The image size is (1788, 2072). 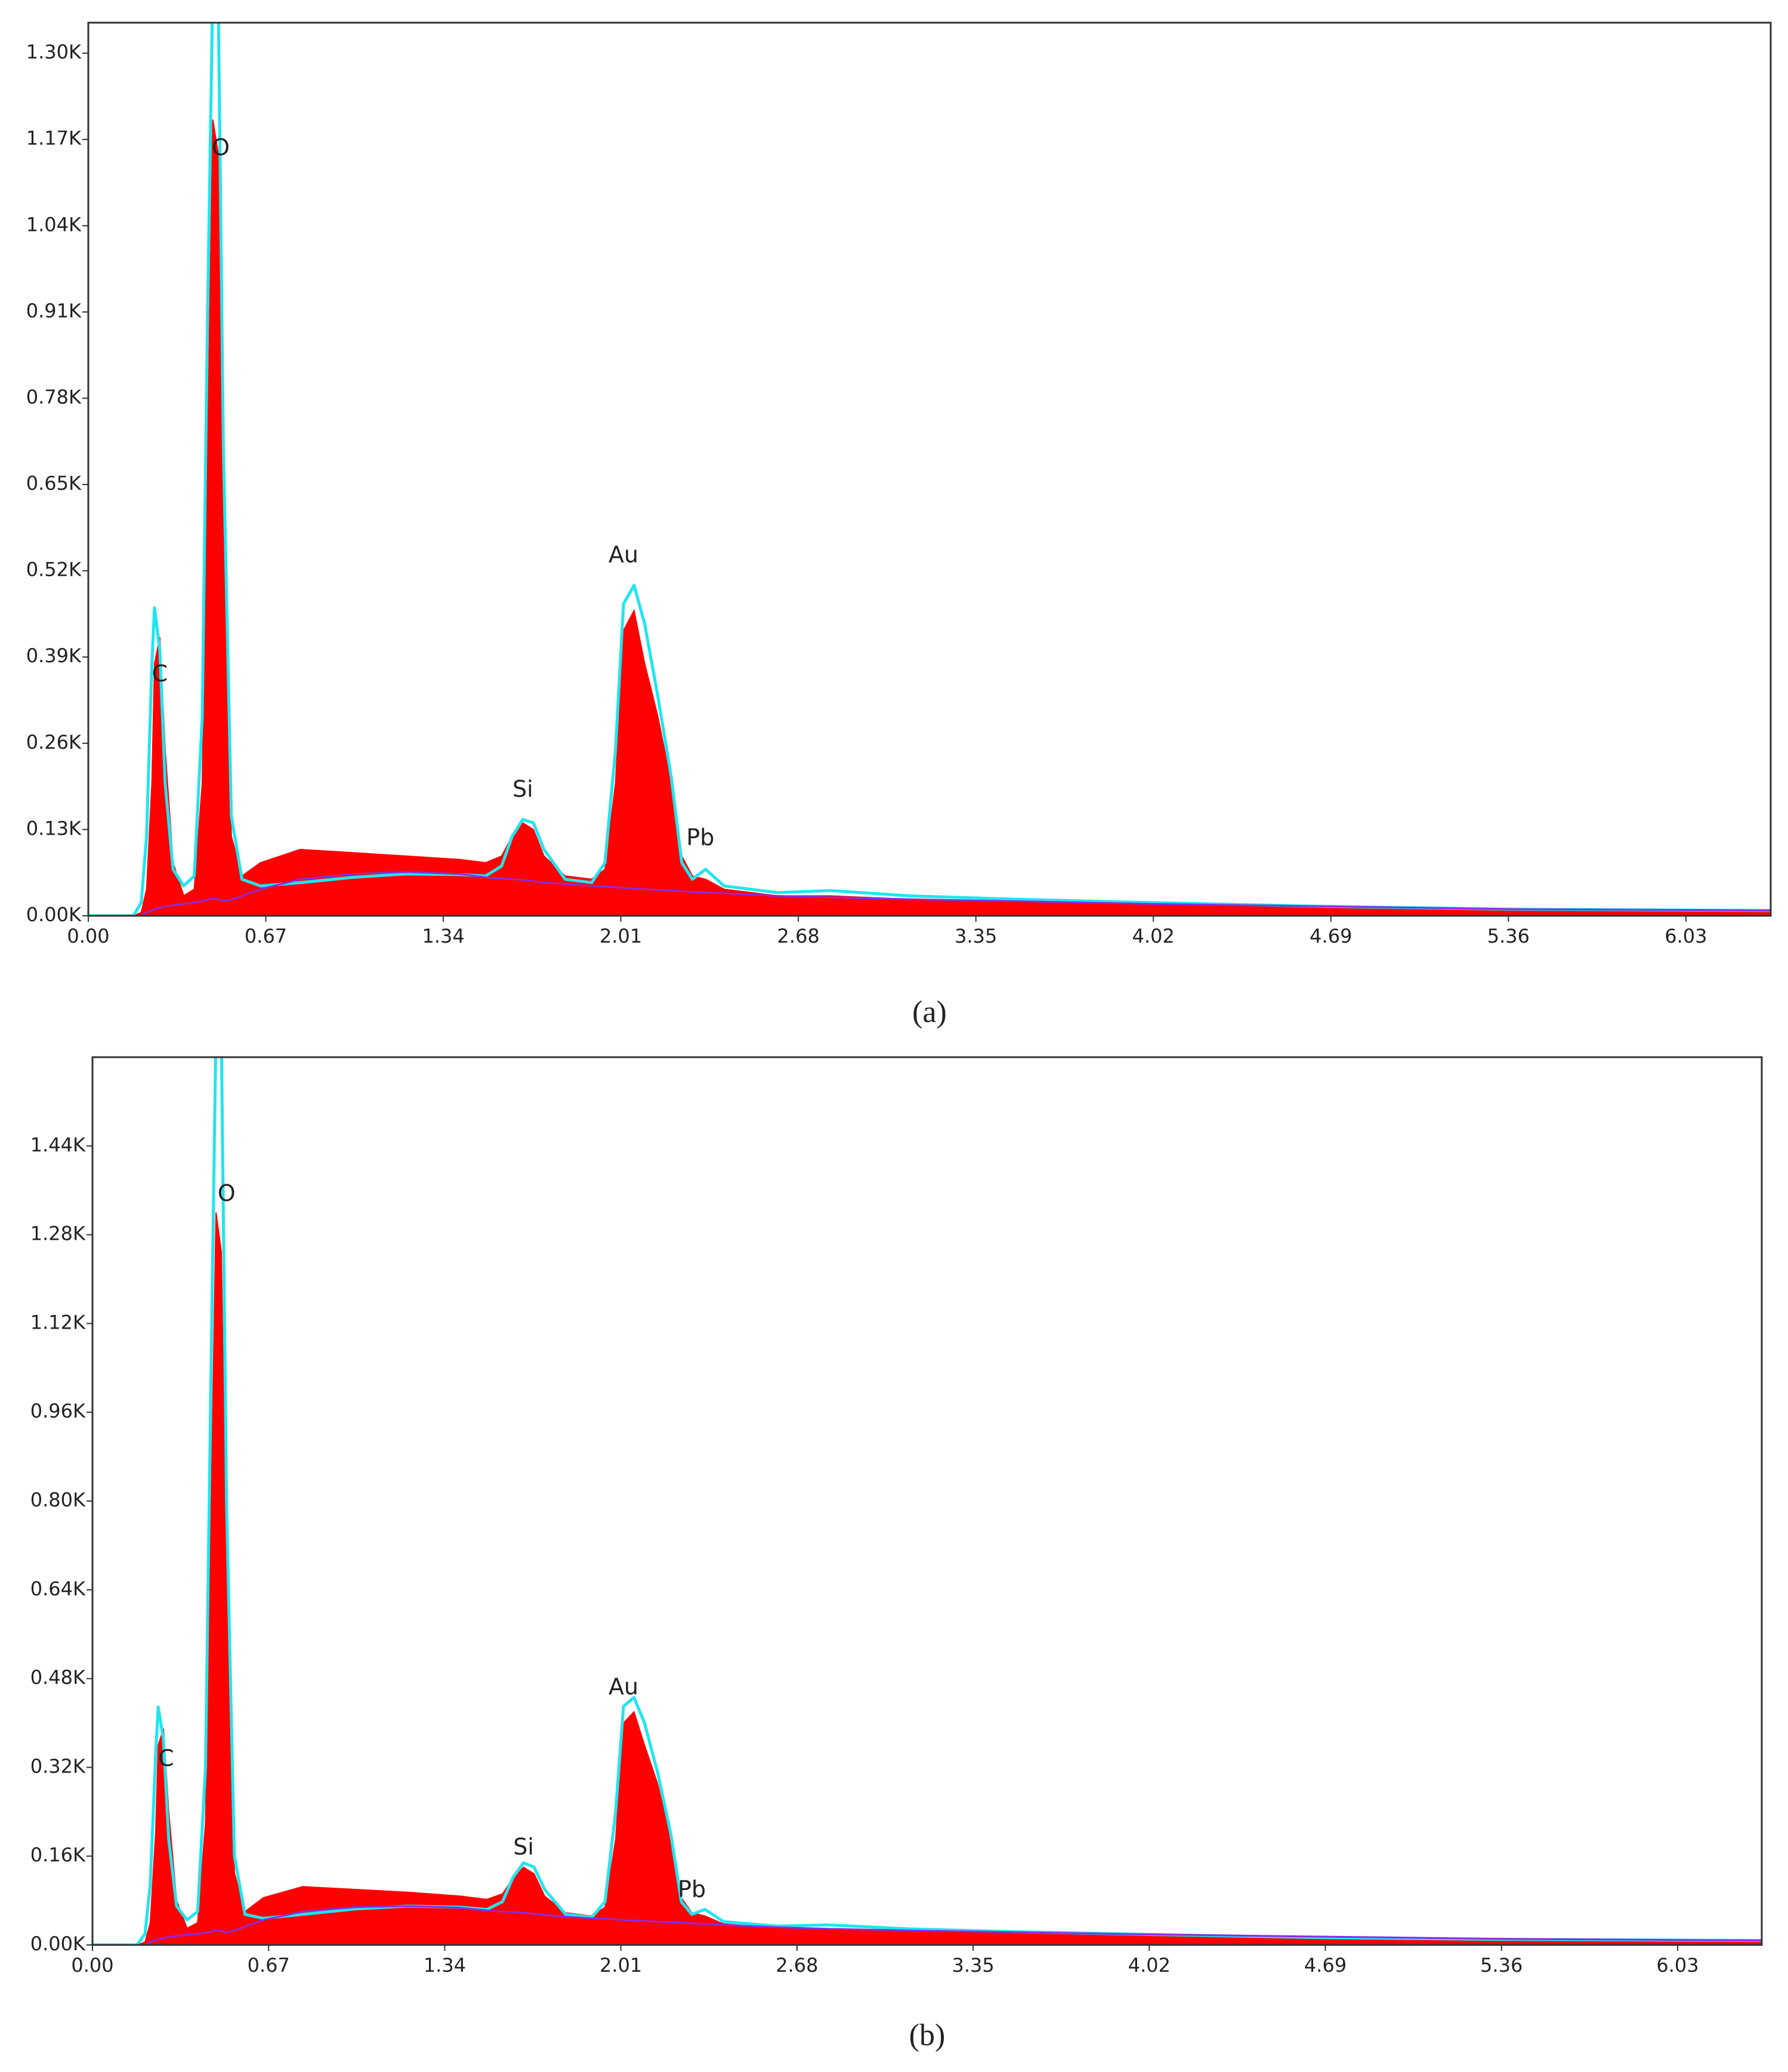 What do you see at coordinates (54, 828) in the screenshot?
I see `y-tick-label: 0.13K` at bounding box center [54, 828].